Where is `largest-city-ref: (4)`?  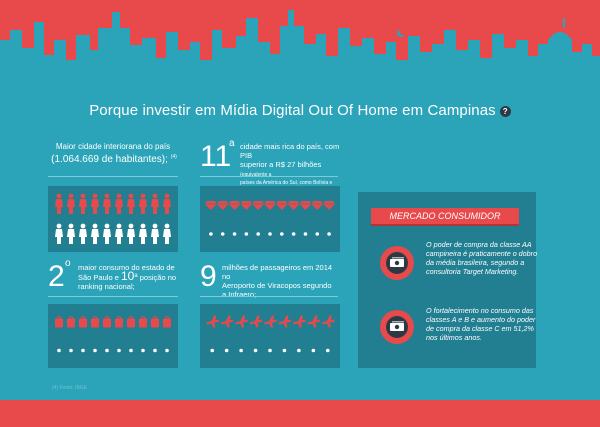 largest-city-ref: (4) is located at coordinates (173, 157).